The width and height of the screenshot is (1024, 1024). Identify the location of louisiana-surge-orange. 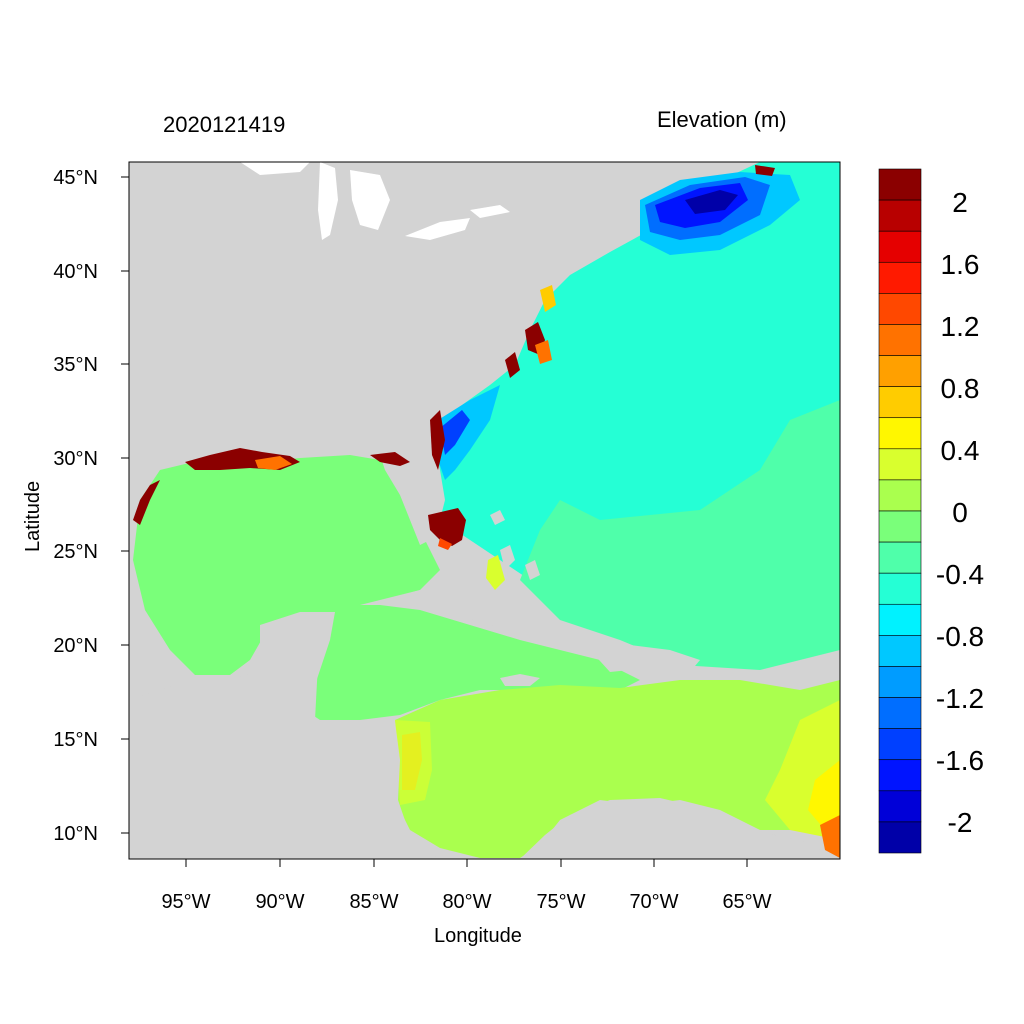
(273, 463).